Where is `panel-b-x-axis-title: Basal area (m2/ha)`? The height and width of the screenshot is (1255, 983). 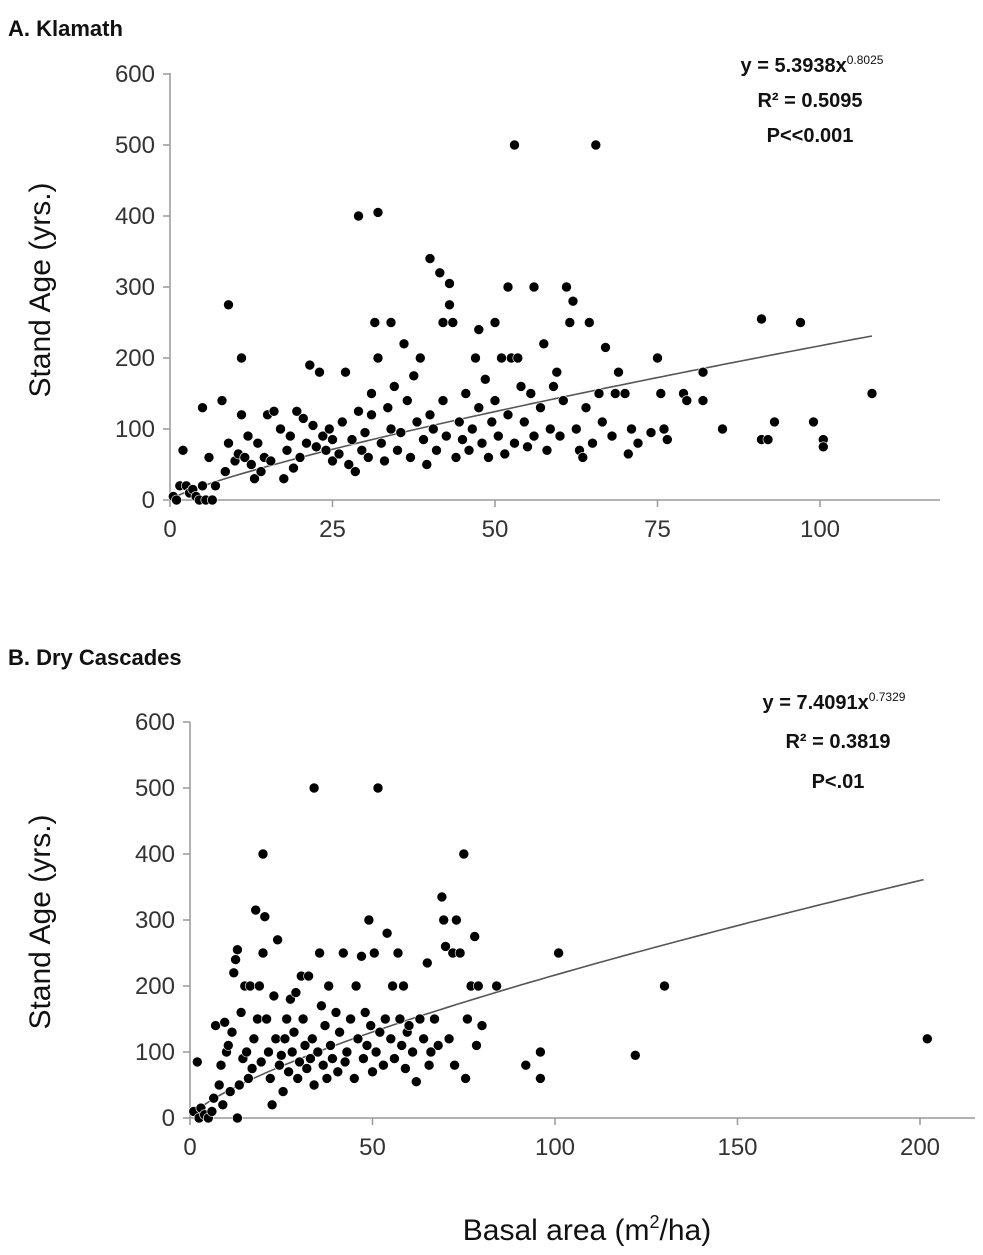
panel-b-x-axis-title: Basal area (m2/ha) is located at coordinates (587, 1229).